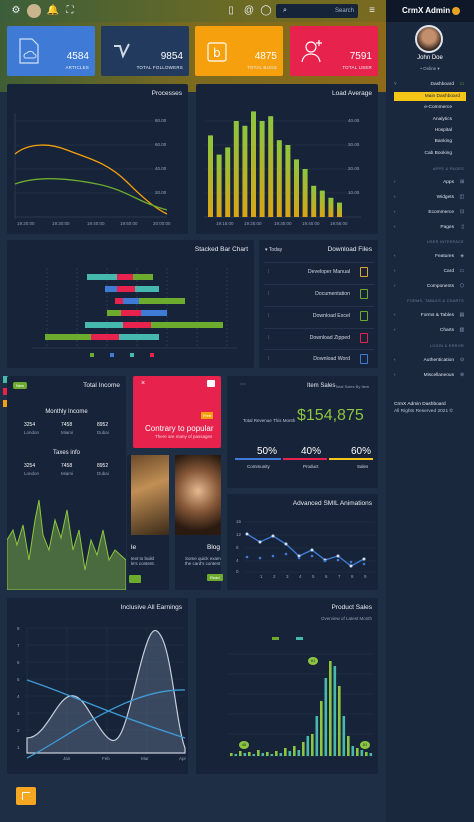  What do you see at coordinates (442, 119) in the screenshot?
I see `sidebar-sub-analytics: Analytics` at bounding box center [442, 119].